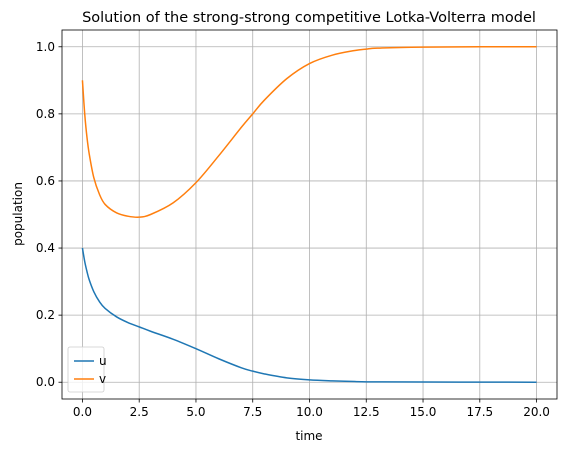 The width and height of the screenshot is (580, 453). Describe the element at coordinates (309, 412) in the screenshot. I see `x-tick-label: 10.0` at that location.